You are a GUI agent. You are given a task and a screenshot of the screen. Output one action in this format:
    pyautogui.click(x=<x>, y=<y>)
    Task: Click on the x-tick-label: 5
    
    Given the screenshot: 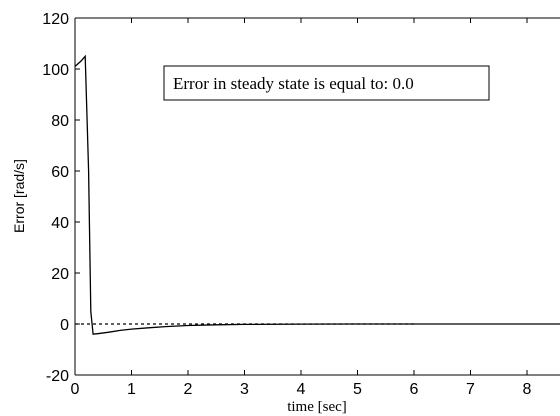 What is the action you would take?
    pyautogui.click(x=357, y=389)
    